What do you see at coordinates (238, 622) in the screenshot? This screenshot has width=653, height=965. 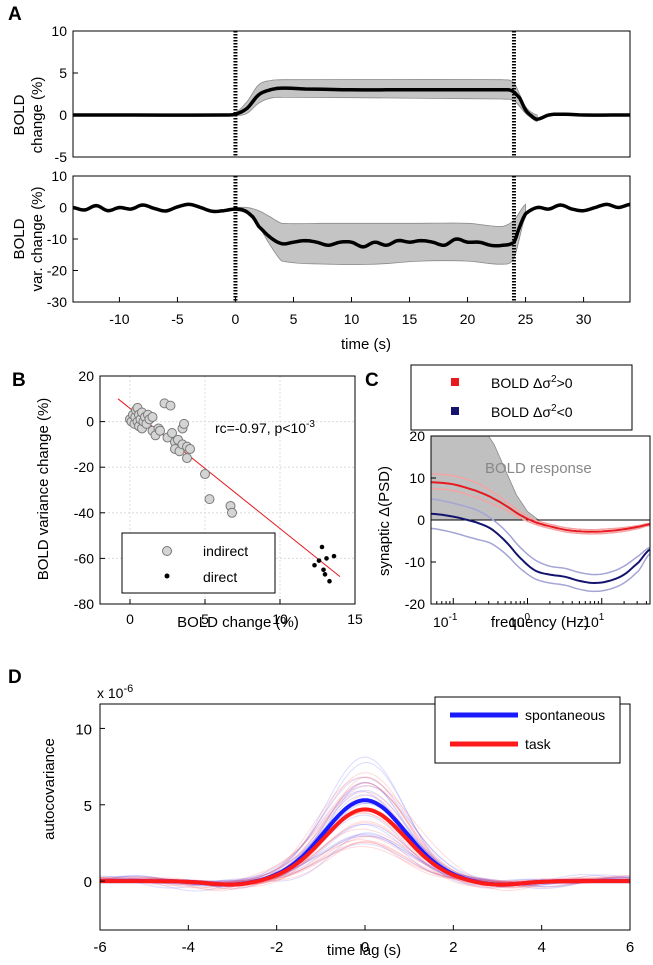 I see `panel-b-xlabel: BOLD change (%)` at bounding box center [238, 622].